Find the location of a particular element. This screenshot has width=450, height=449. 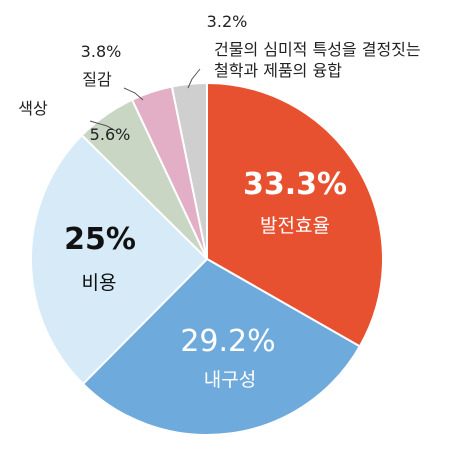

slice-value-label-6: 3.2% is located at coordinates (227, 21).